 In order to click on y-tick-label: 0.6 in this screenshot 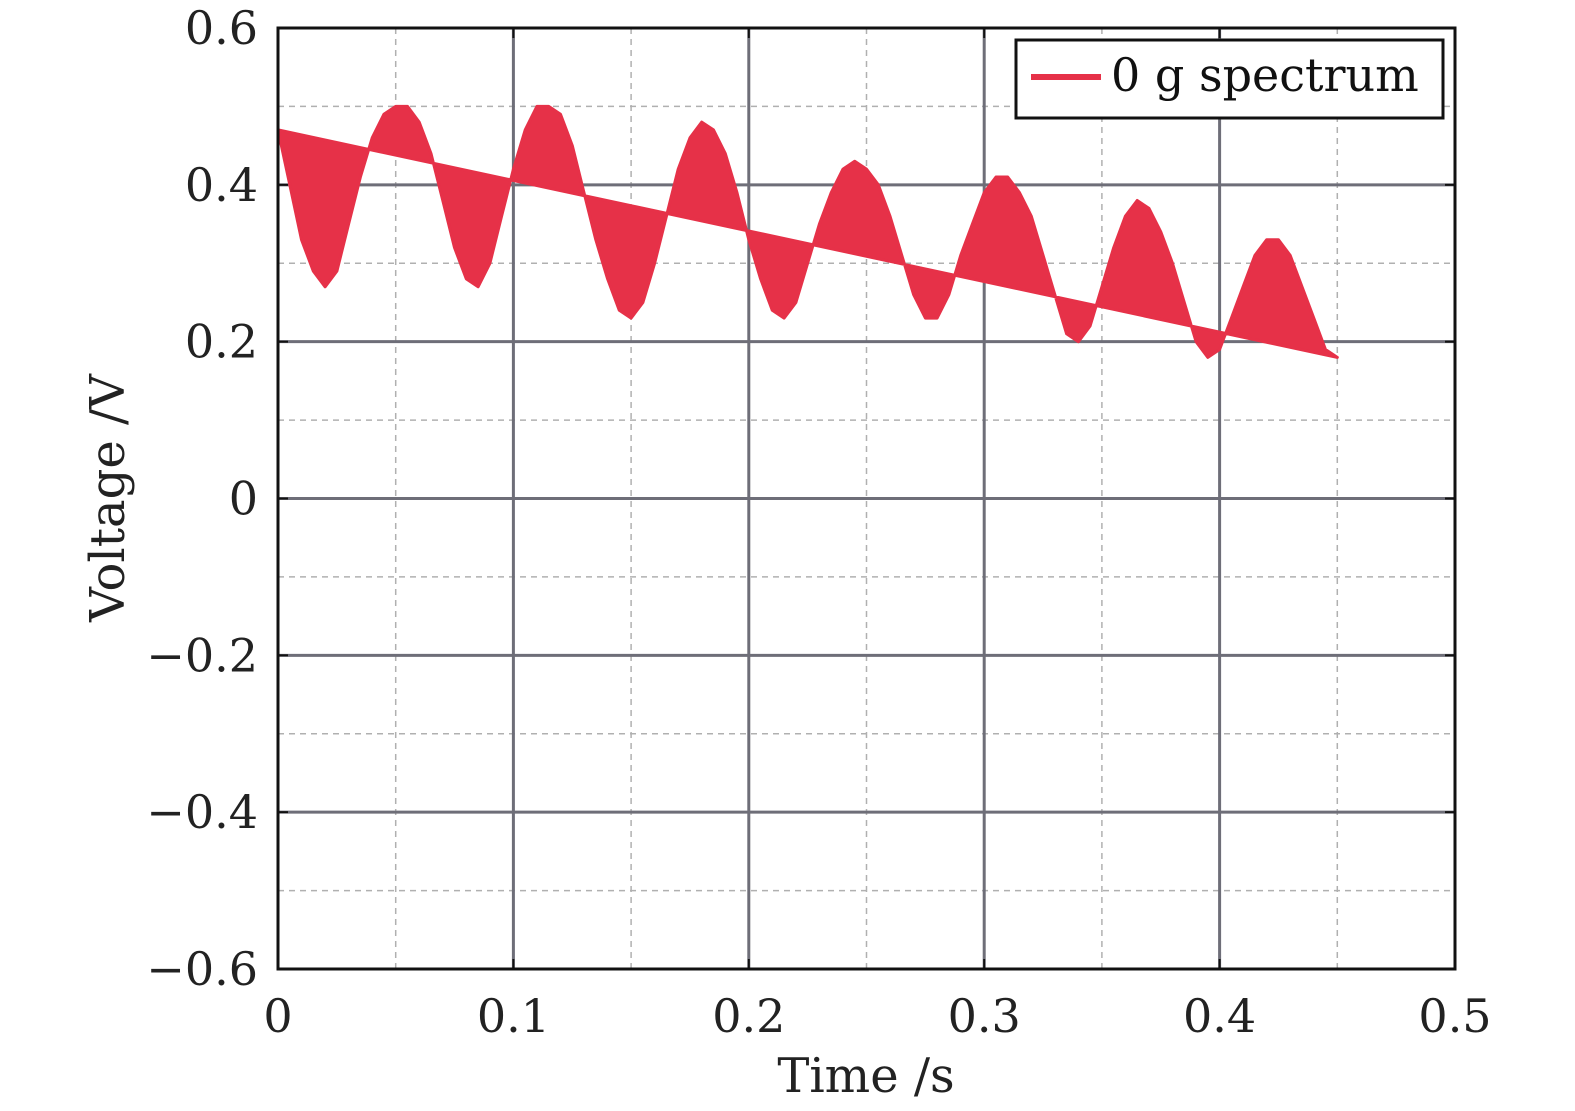, I will do `click(221, 28)`.